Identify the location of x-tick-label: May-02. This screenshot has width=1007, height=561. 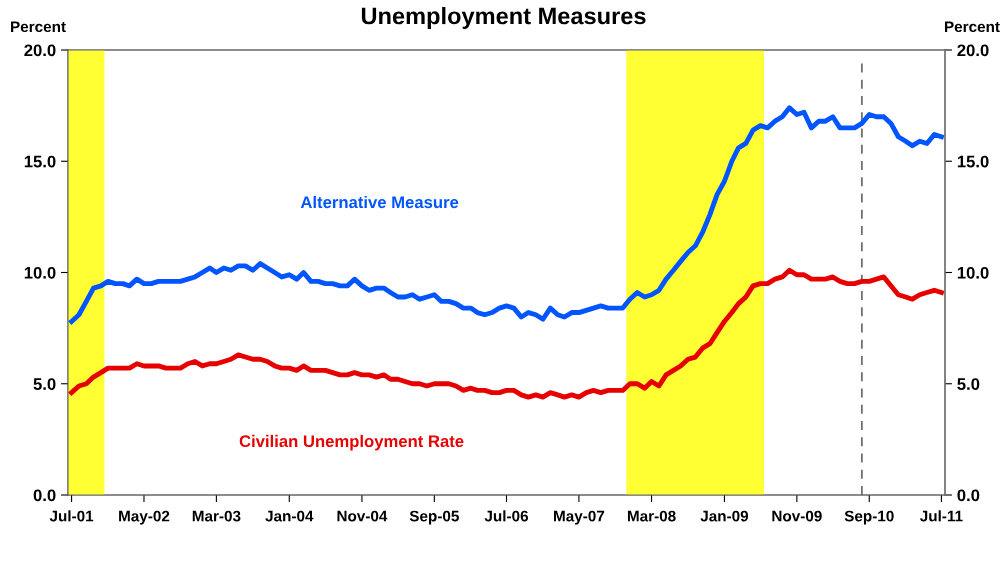
(144, 517).